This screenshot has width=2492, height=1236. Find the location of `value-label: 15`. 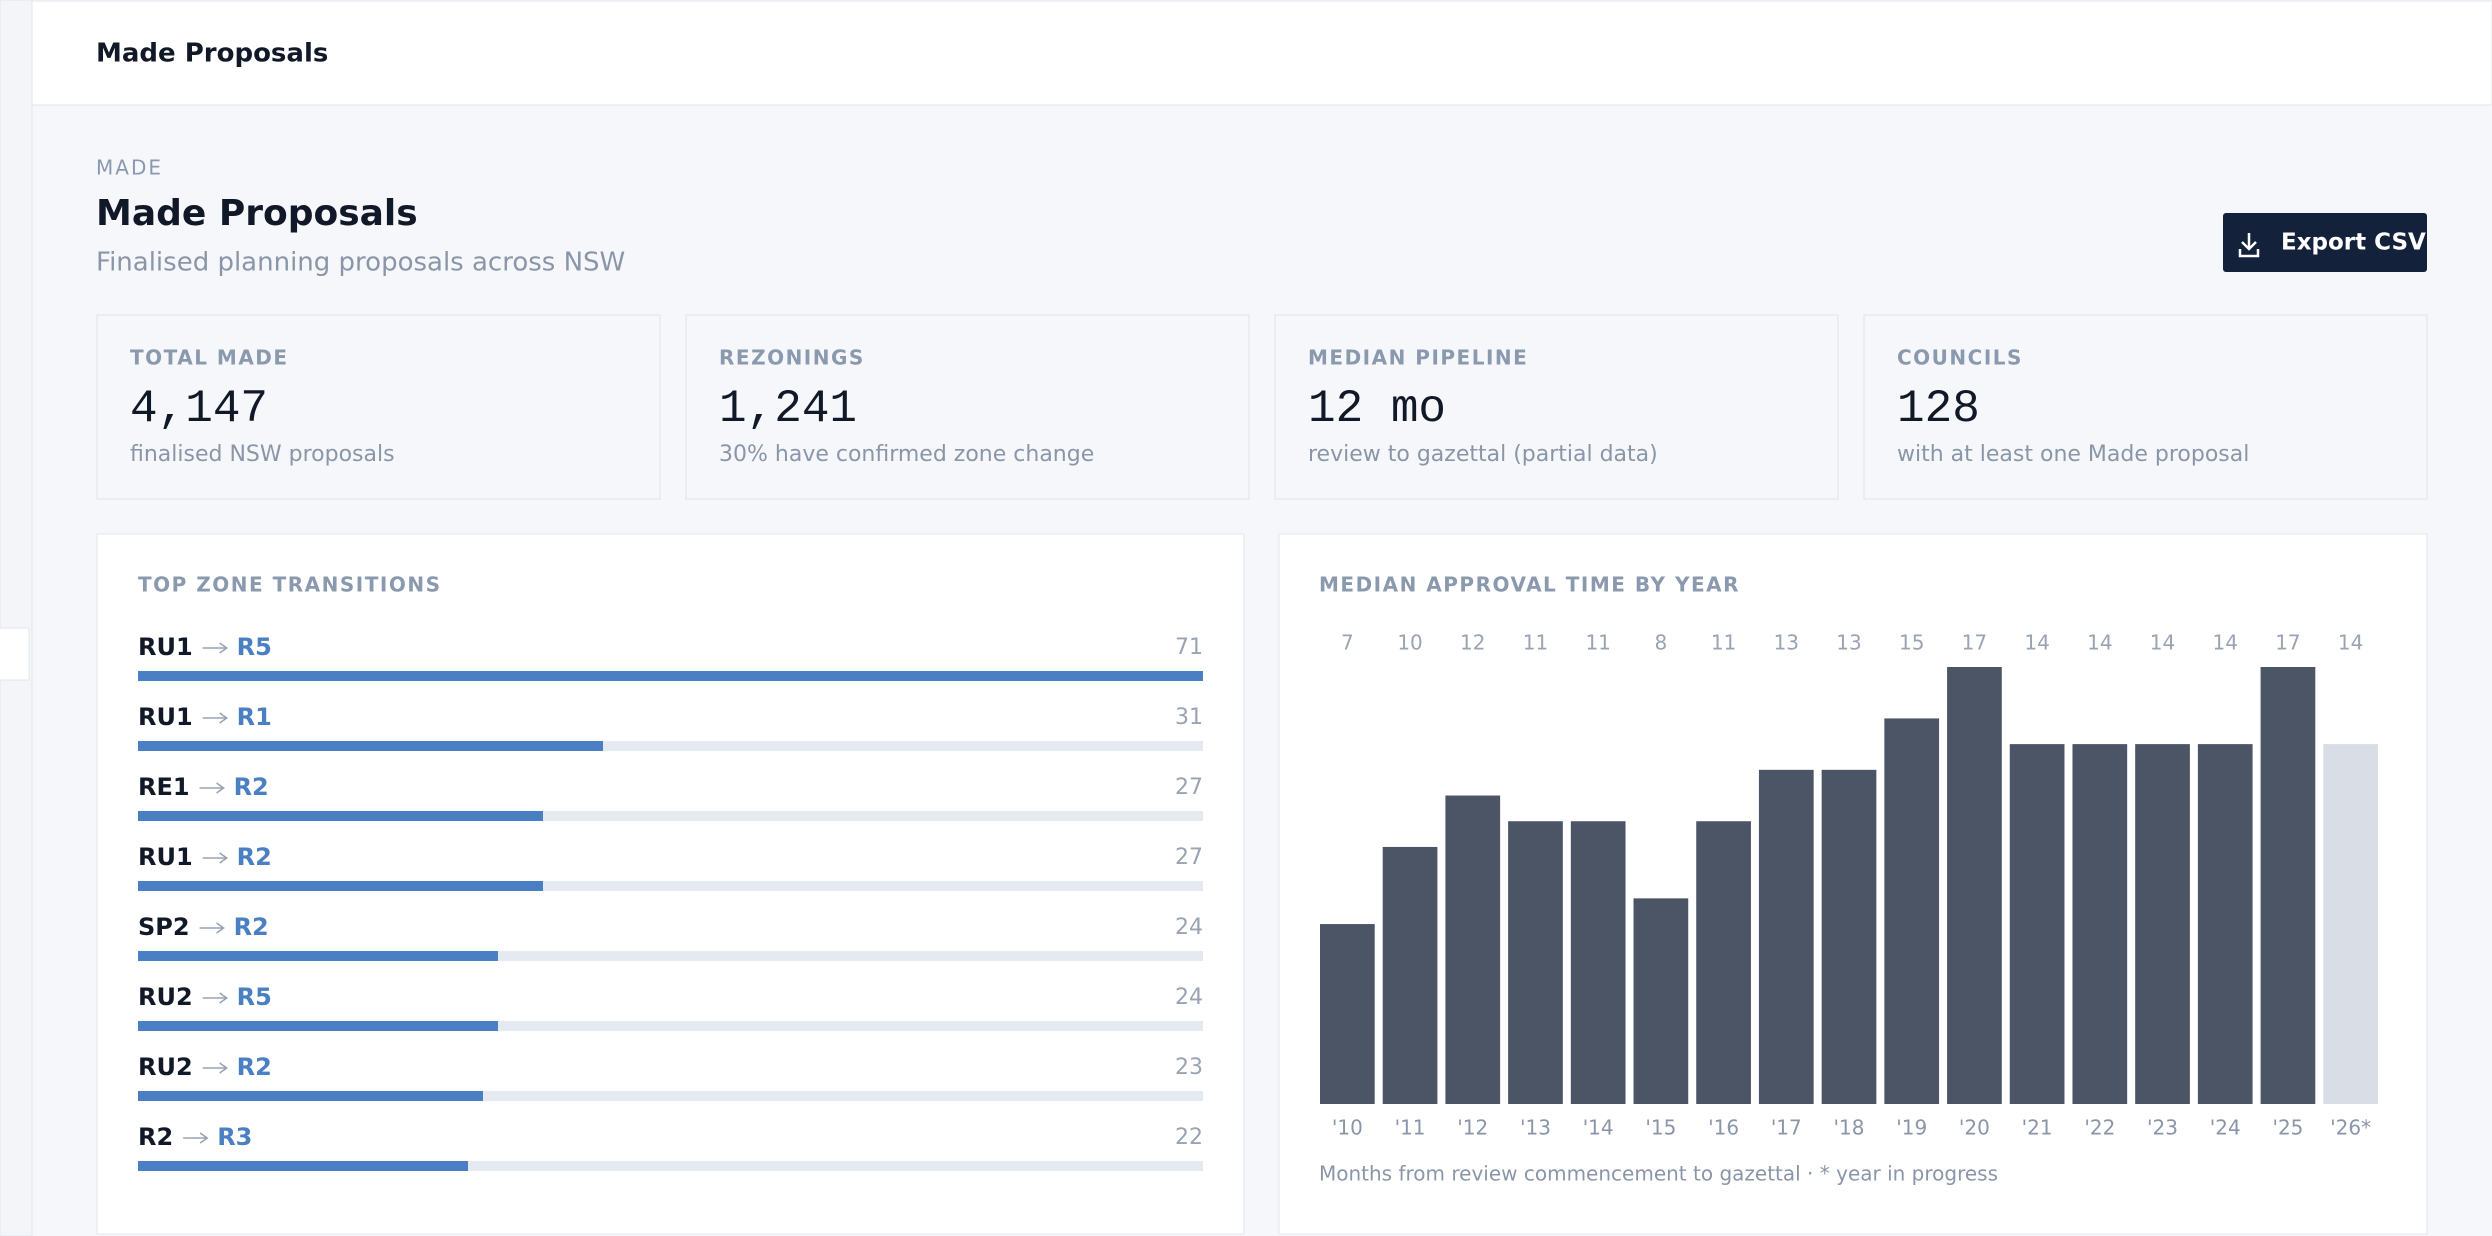

value-label: 15 is located at coordinates (1911, 643).